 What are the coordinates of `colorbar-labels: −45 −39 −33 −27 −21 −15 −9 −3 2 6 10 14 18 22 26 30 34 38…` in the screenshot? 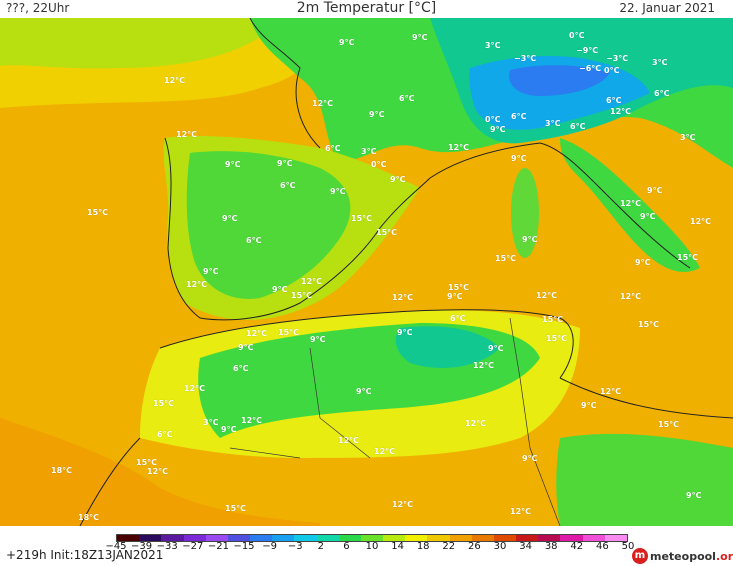 It's located at (372, 547).